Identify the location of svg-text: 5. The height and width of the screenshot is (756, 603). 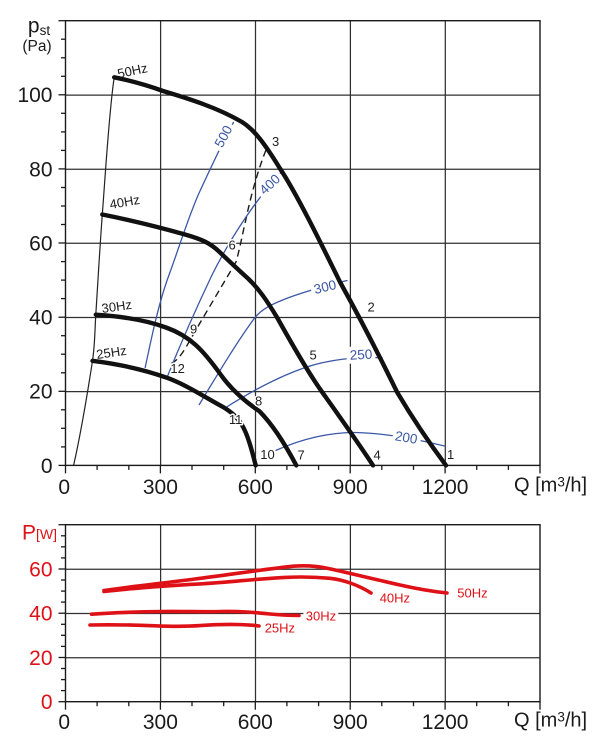
(313, 355).